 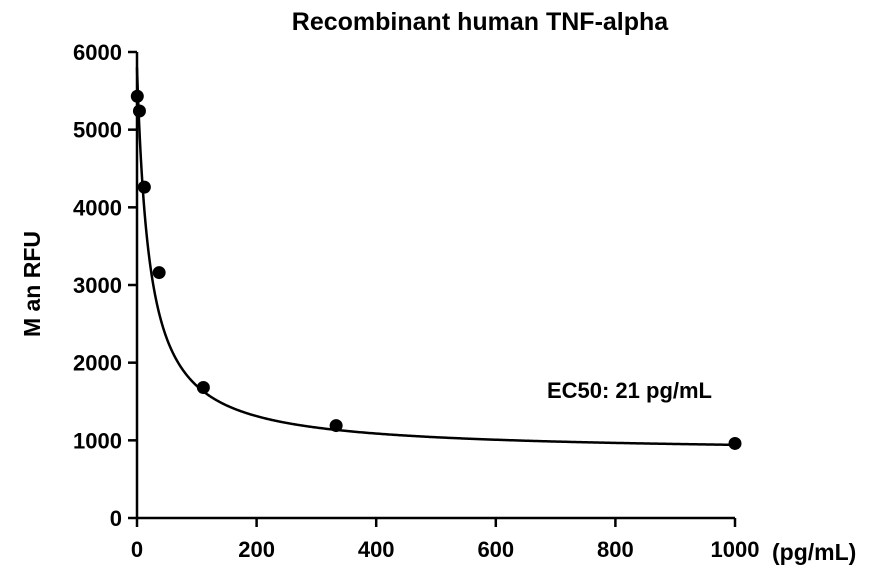 What do you see at coordinates (256, 549) in the screenshot?
I see `x-tick-label: 200` at bounding box center [256, 549].